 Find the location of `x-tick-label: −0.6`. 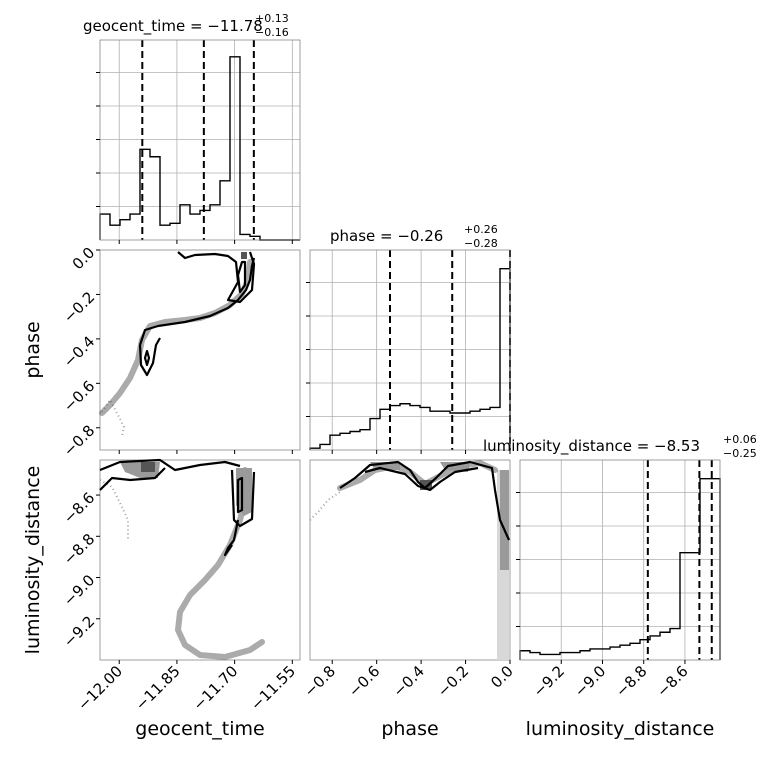

x-tick-label: −0.6 is located at coordinates (364, 681).